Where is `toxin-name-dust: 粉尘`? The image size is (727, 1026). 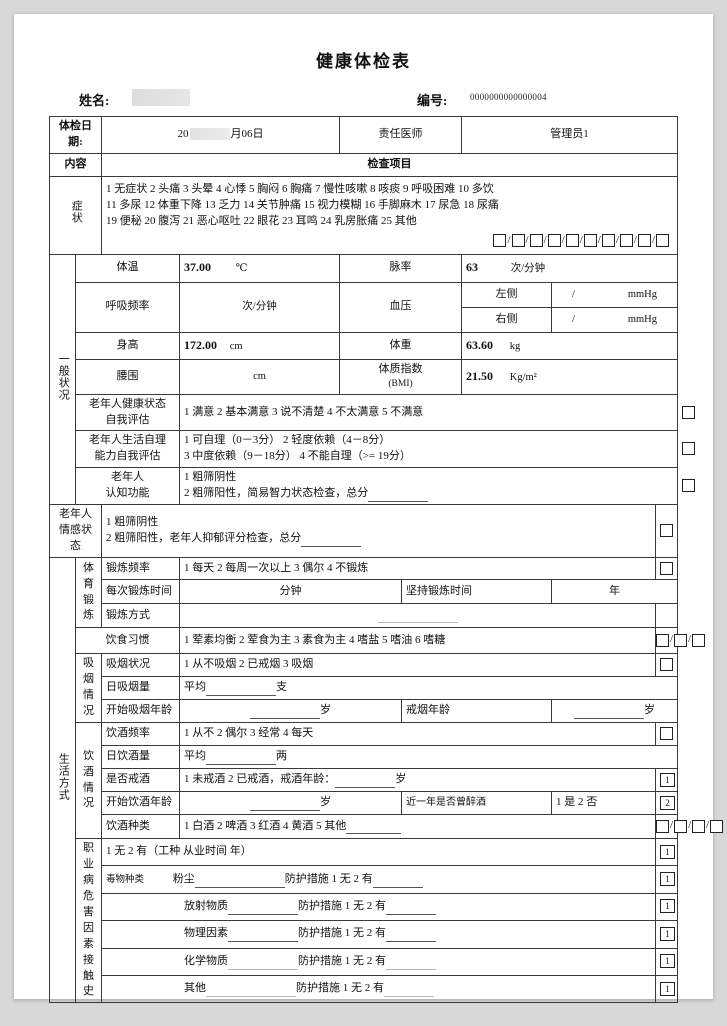
toxin-name-dust: 粉尘 is located at coordinates (183, 878).